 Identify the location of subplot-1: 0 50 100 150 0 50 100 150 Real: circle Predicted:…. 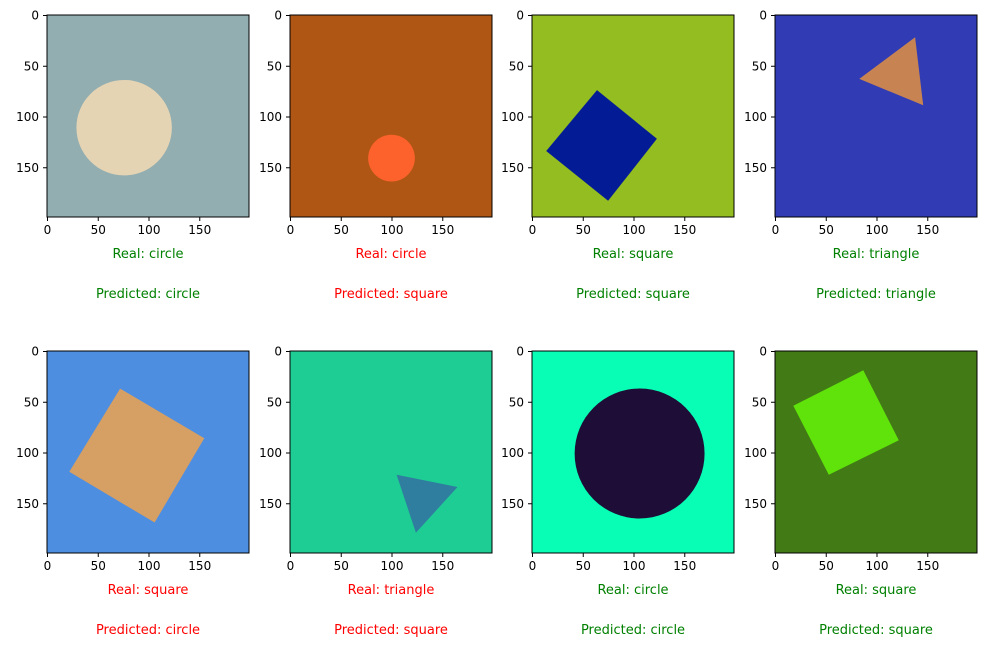
(133, 155).